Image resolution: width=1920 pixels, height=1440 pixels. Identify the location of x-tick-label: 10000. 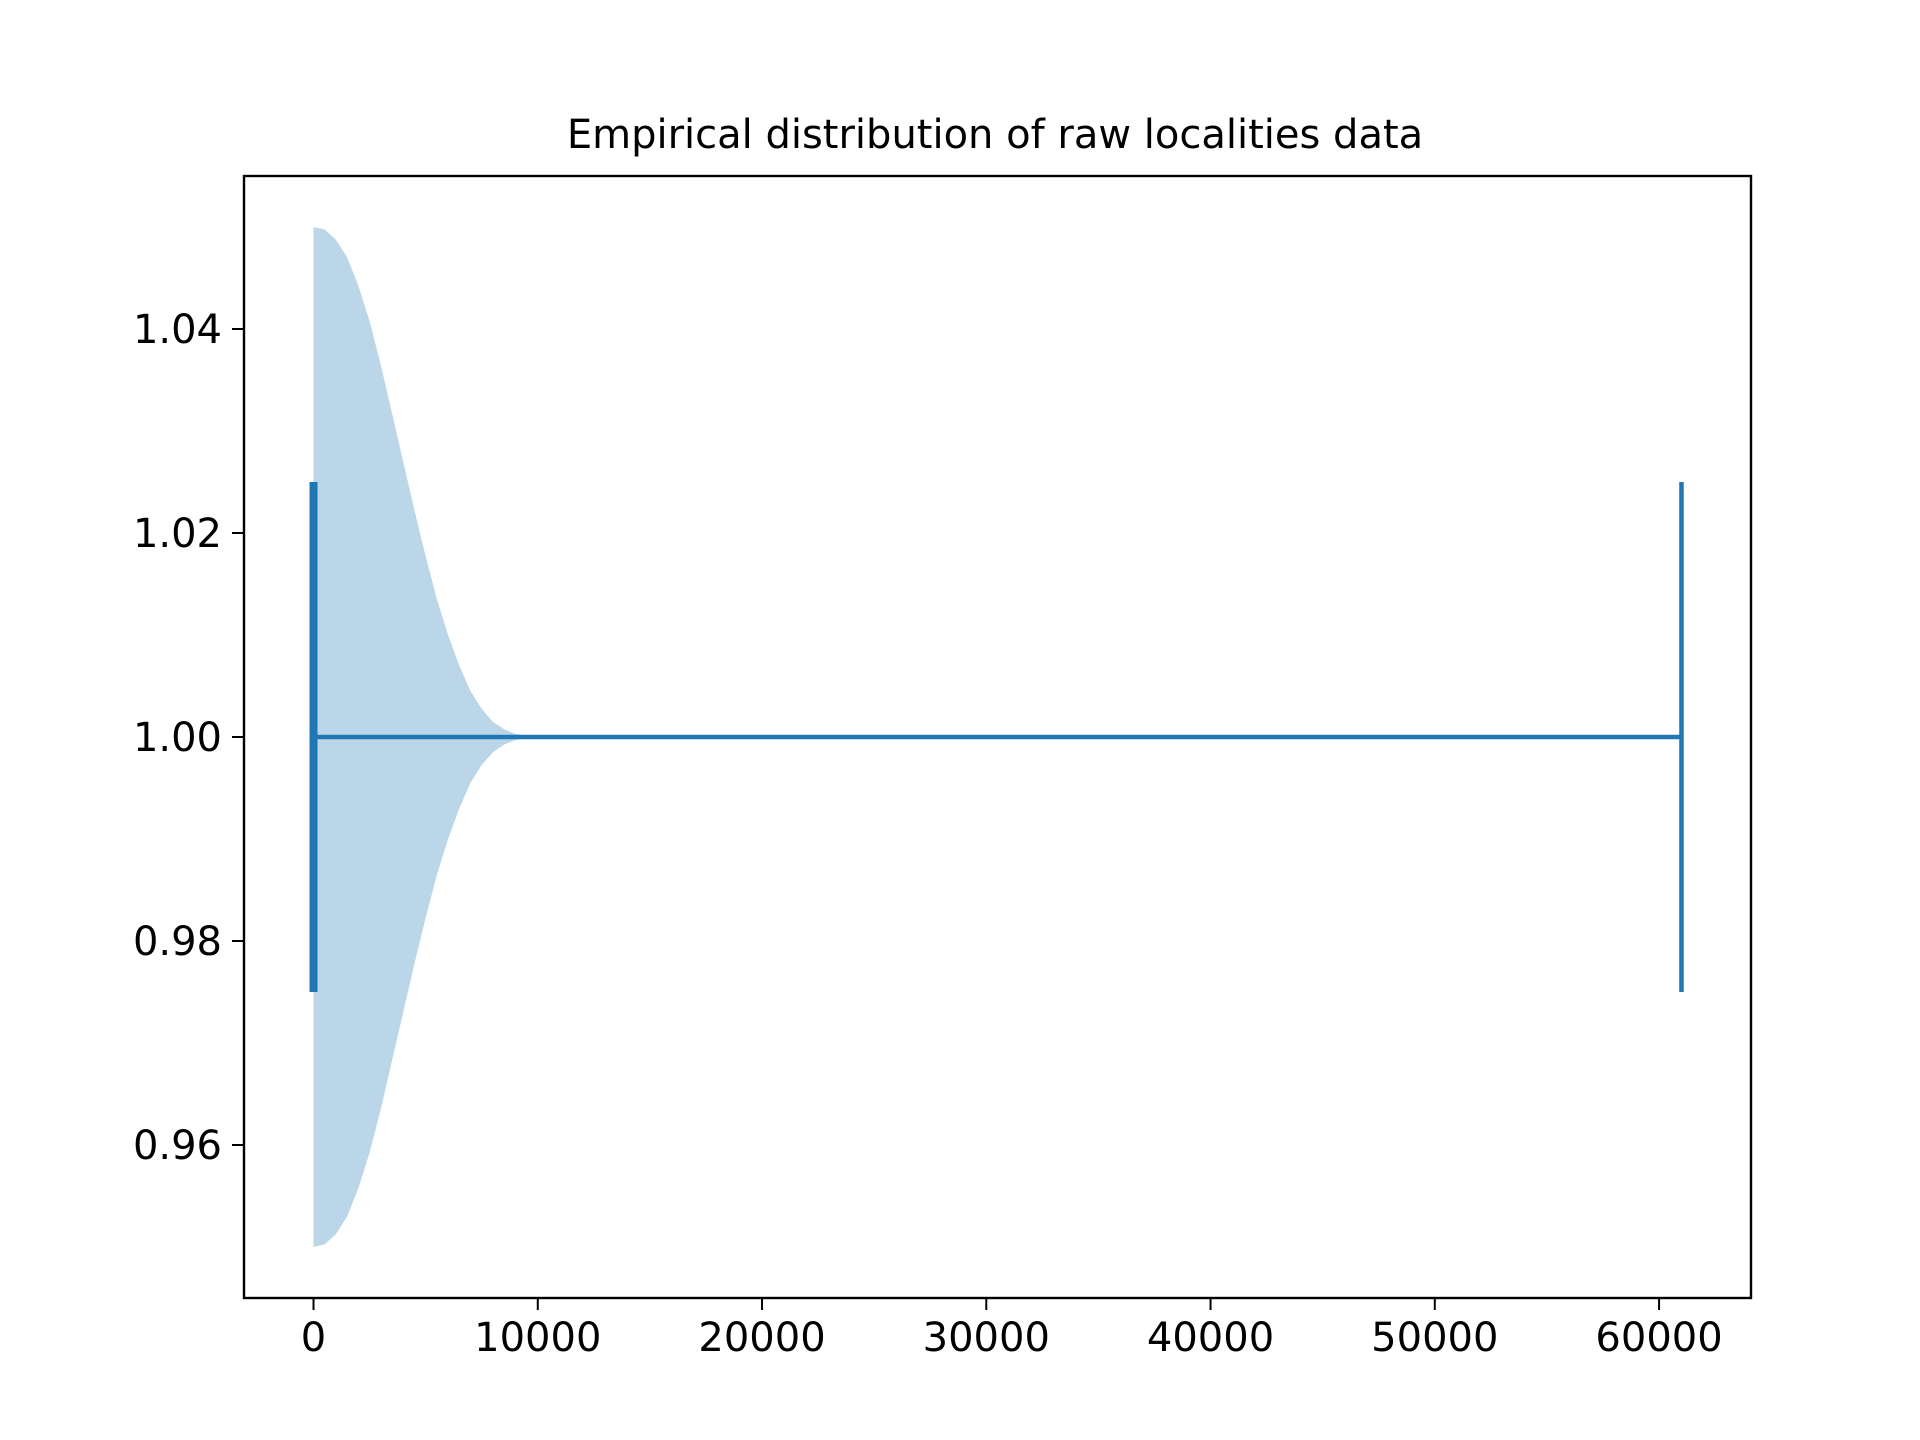
(537, 1338).